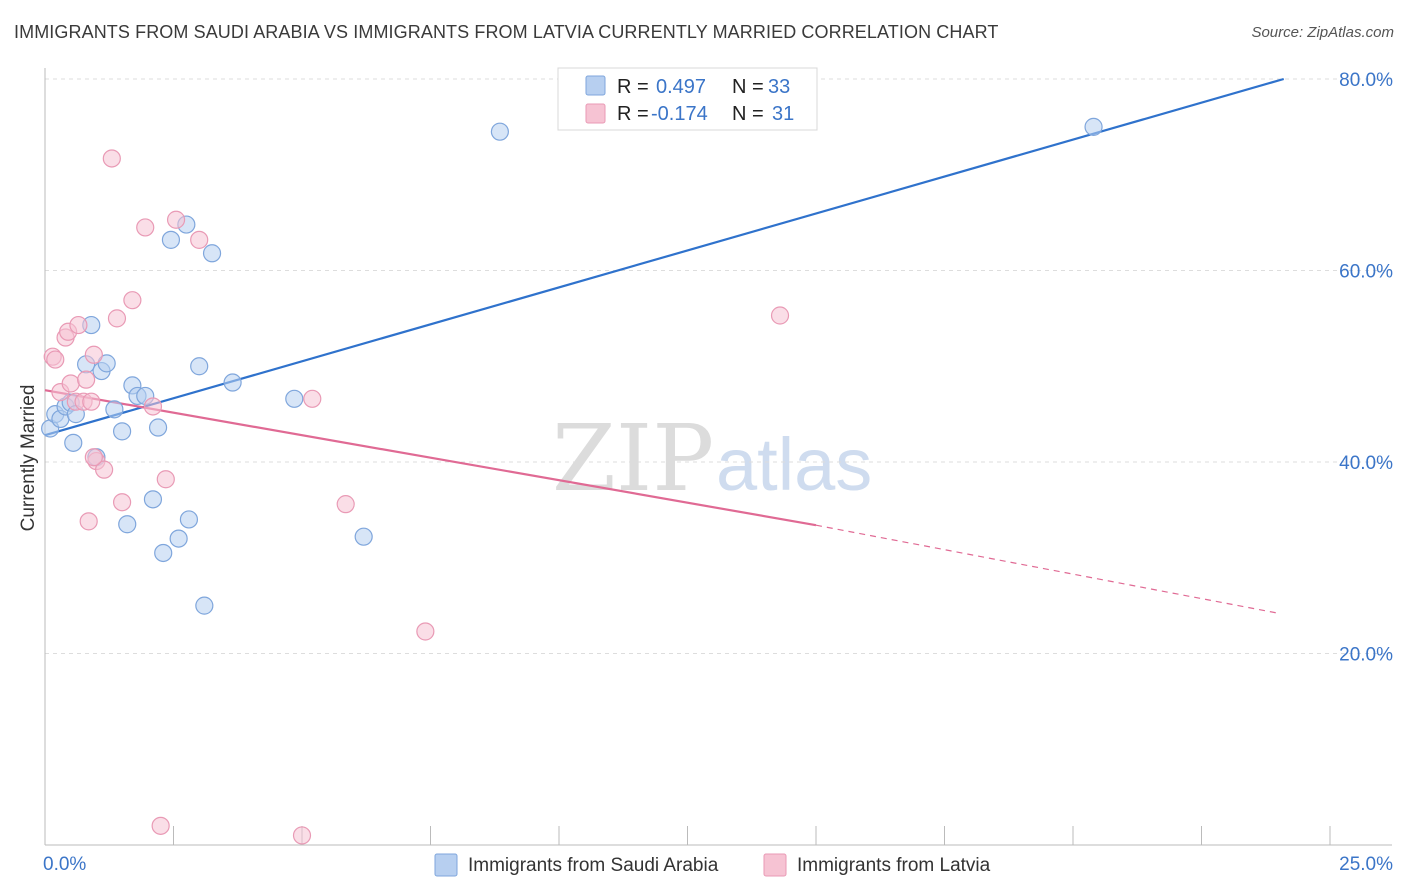 This screenshot has width=1406, height=892. What do you see at coordinates (794, 464) in the screenshot?
I see `watermark-atlas: atlas` at bounding box center [794, 464].